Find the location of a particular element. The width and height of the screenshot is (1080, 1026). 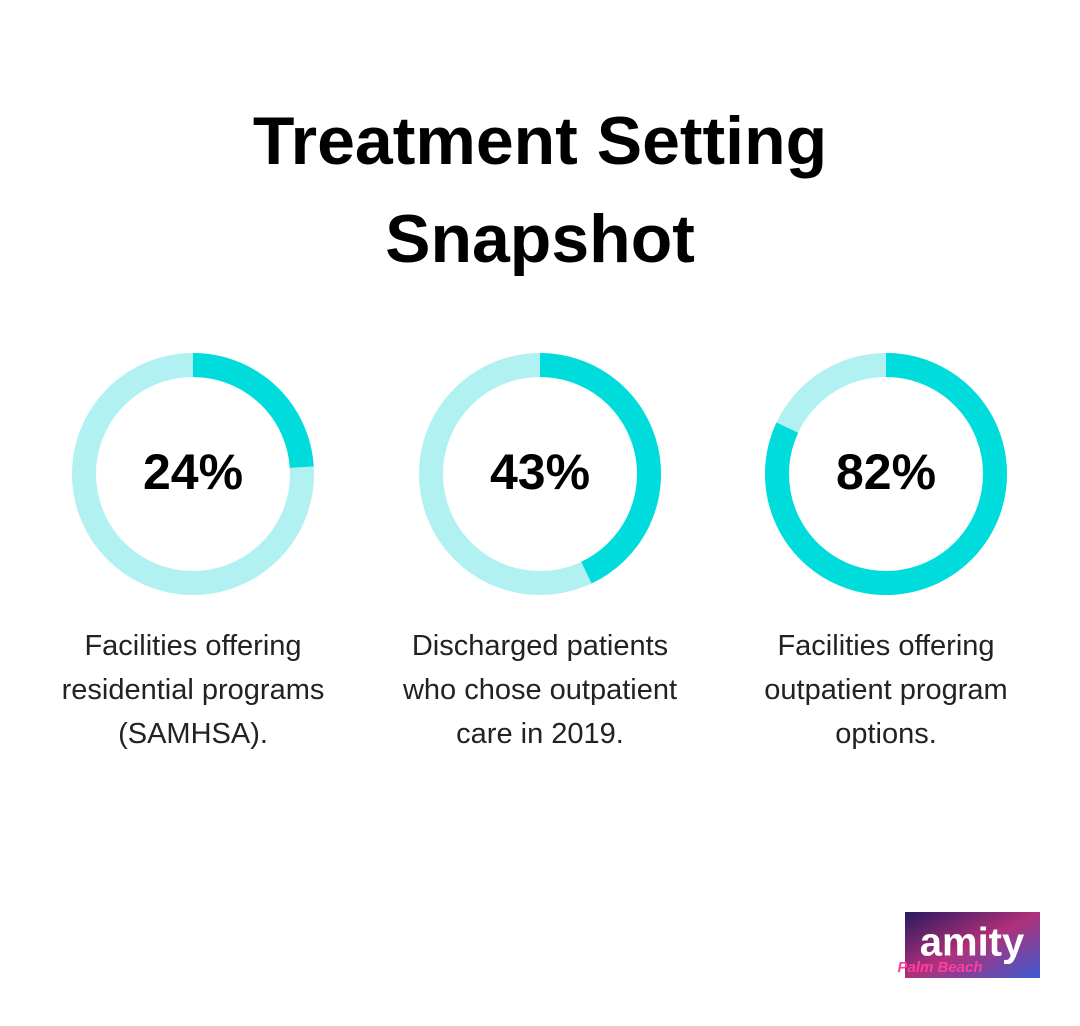

logo: amity Palm Beach is located at coordinates (968, 945).